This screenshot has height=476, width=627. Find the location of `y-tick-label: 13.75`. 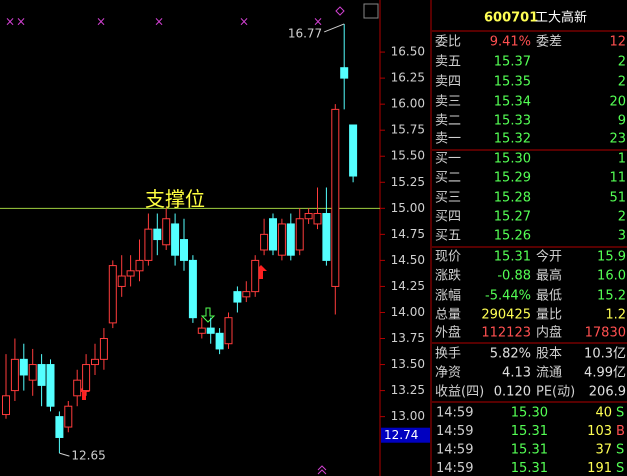

y-tick-label: 13.75 is located at coordinates (408, 338).